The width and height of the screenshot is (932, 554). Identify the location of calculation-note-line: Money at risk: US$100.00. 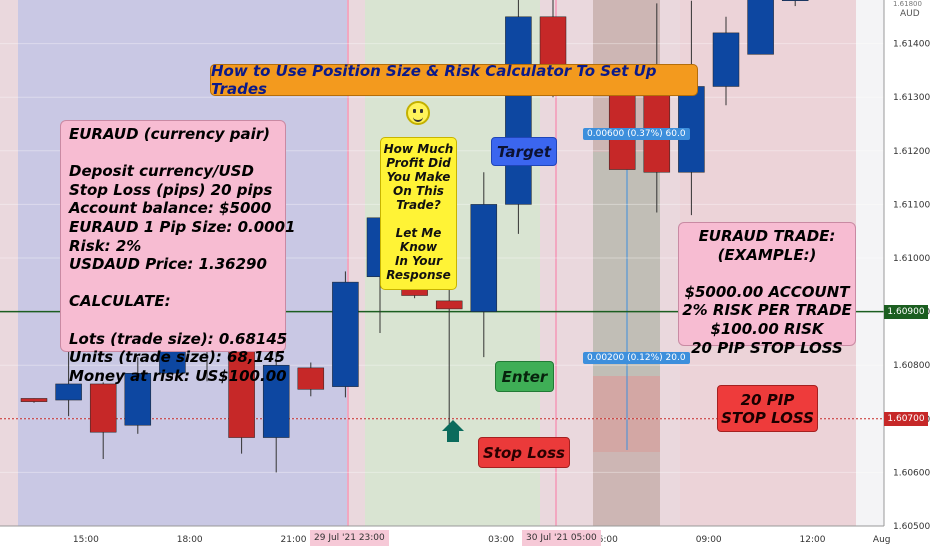
(178, 375).